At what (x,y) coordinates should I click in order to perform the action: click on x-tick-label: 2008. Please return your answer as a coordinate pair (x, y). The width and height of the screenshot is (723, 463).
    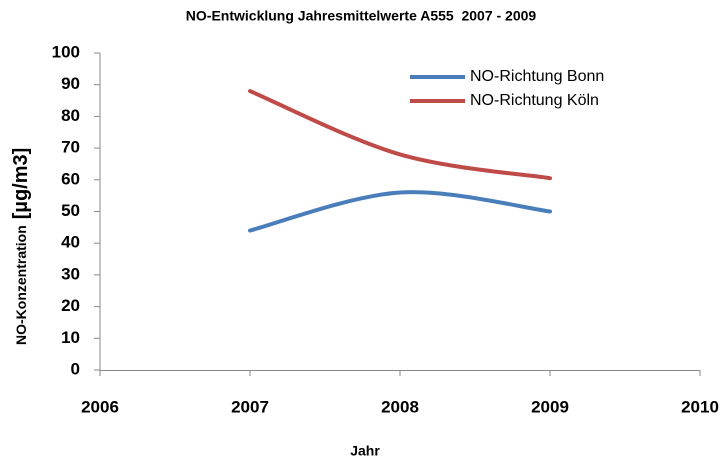
    Looking at the image, I should click on (400, 406).